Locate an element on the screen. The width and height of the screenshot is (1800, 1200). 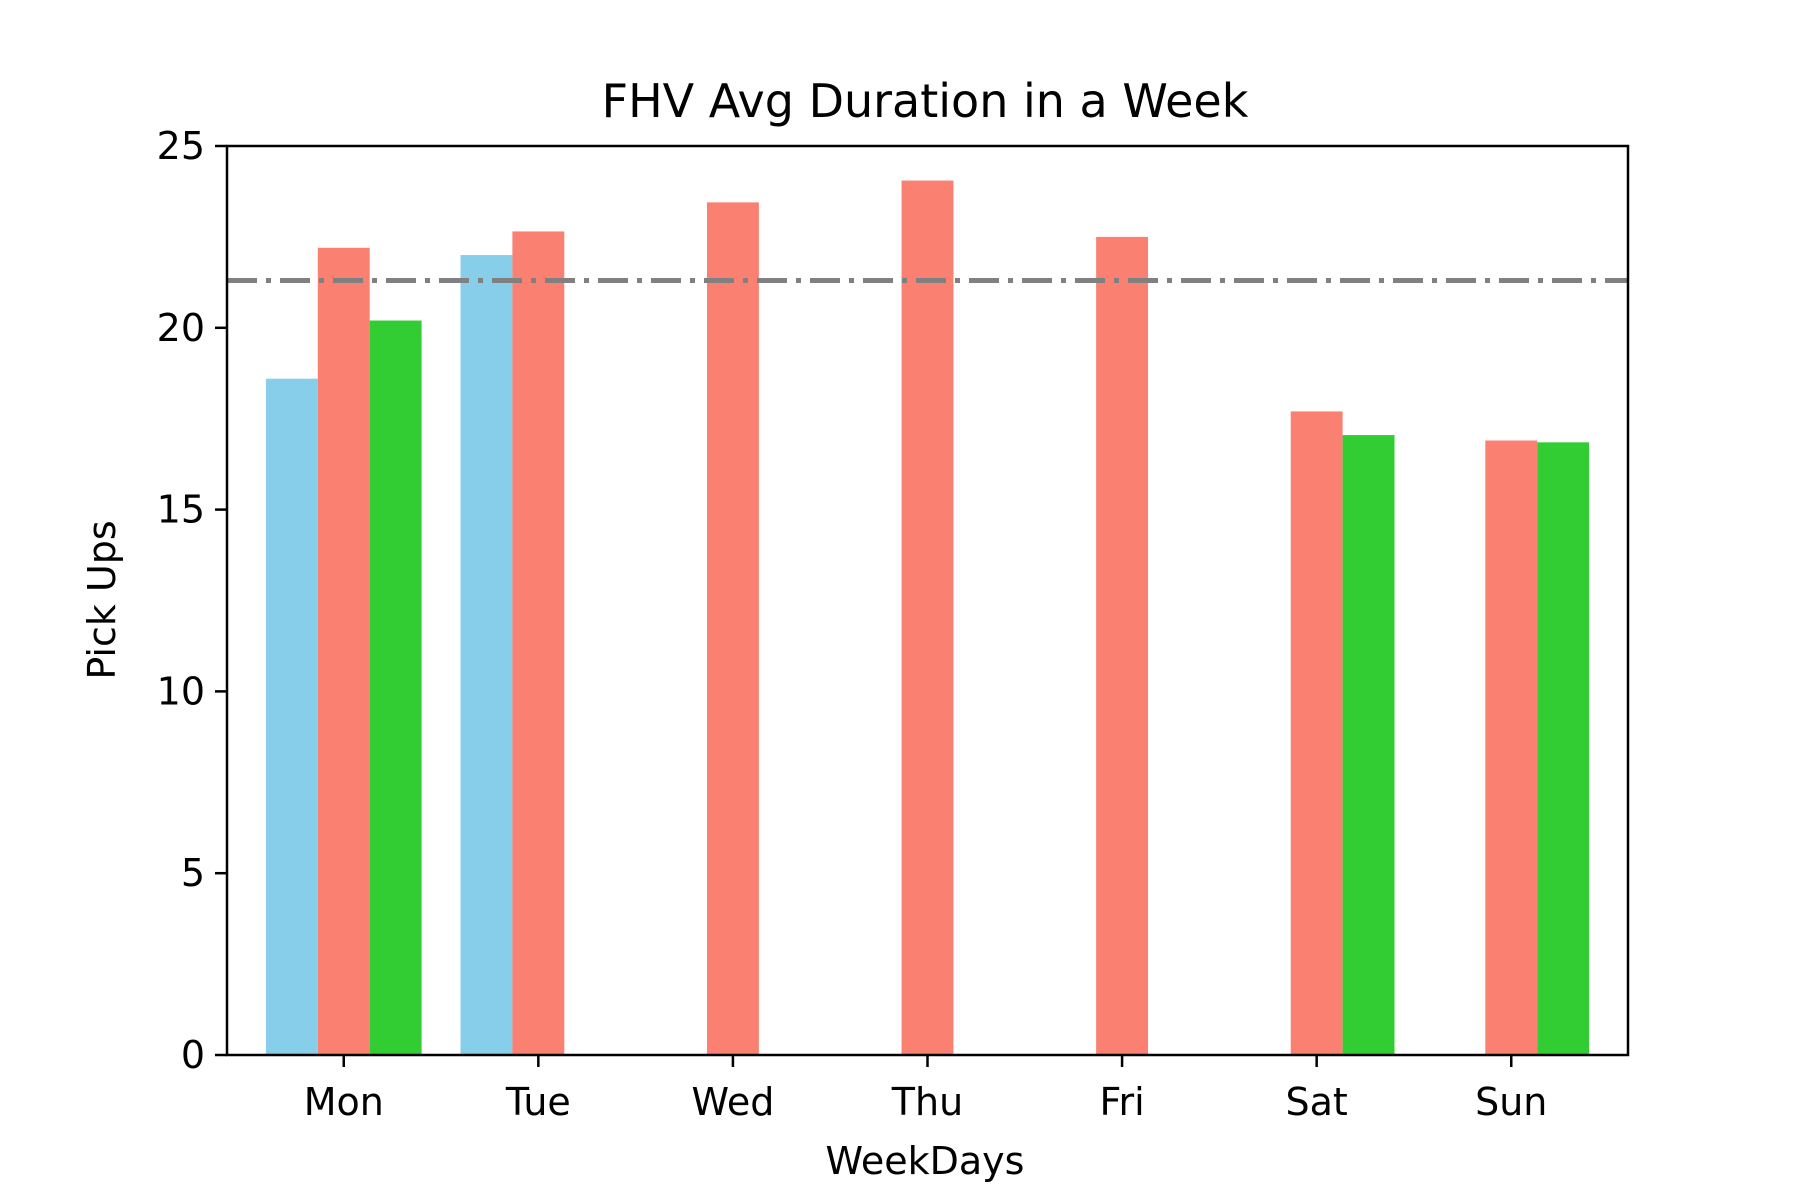
x-tick-label-fri: Fri is located at coordinates (1121, 1102).